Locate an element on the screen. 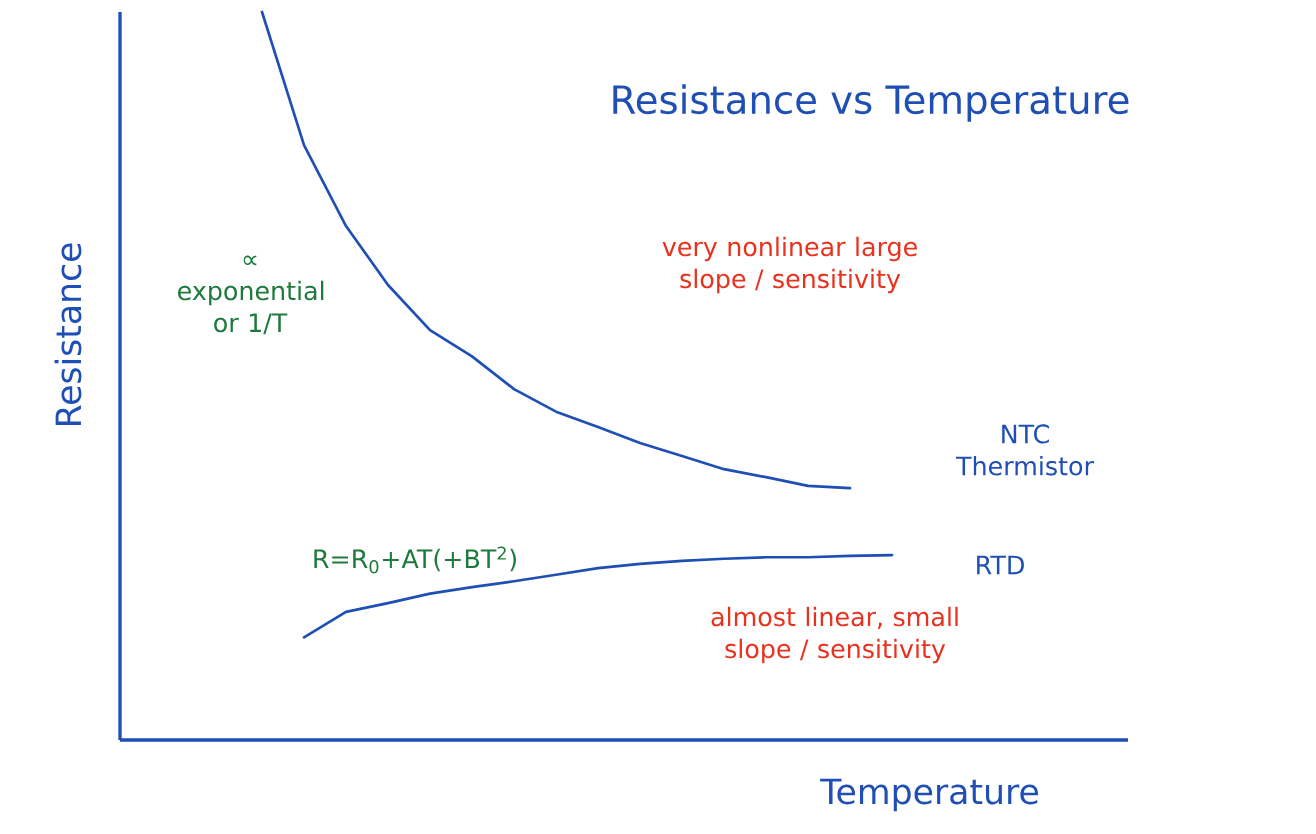 The image size is (1316, 834). text: RTD is located at coordinates (1000, 565).